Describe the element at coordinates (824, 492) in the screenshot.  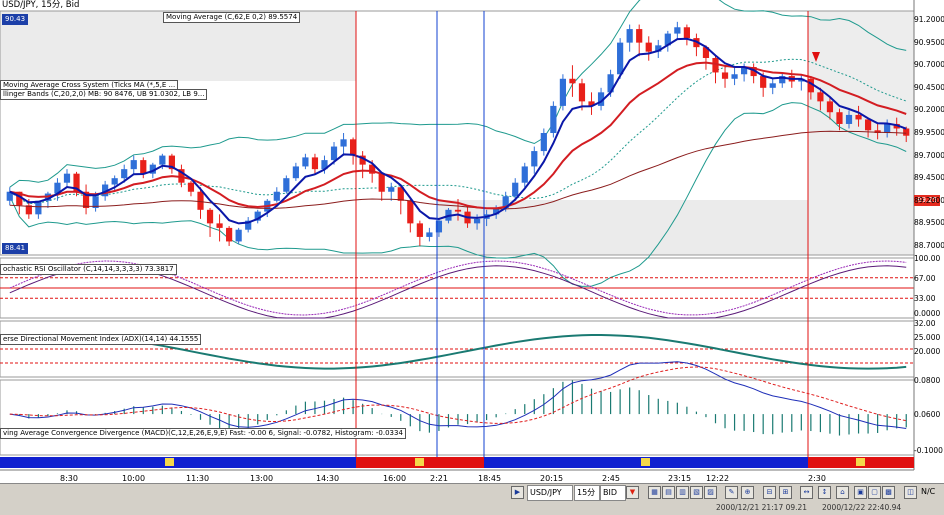
I see `chart-tool-icon: ↕` at that location.